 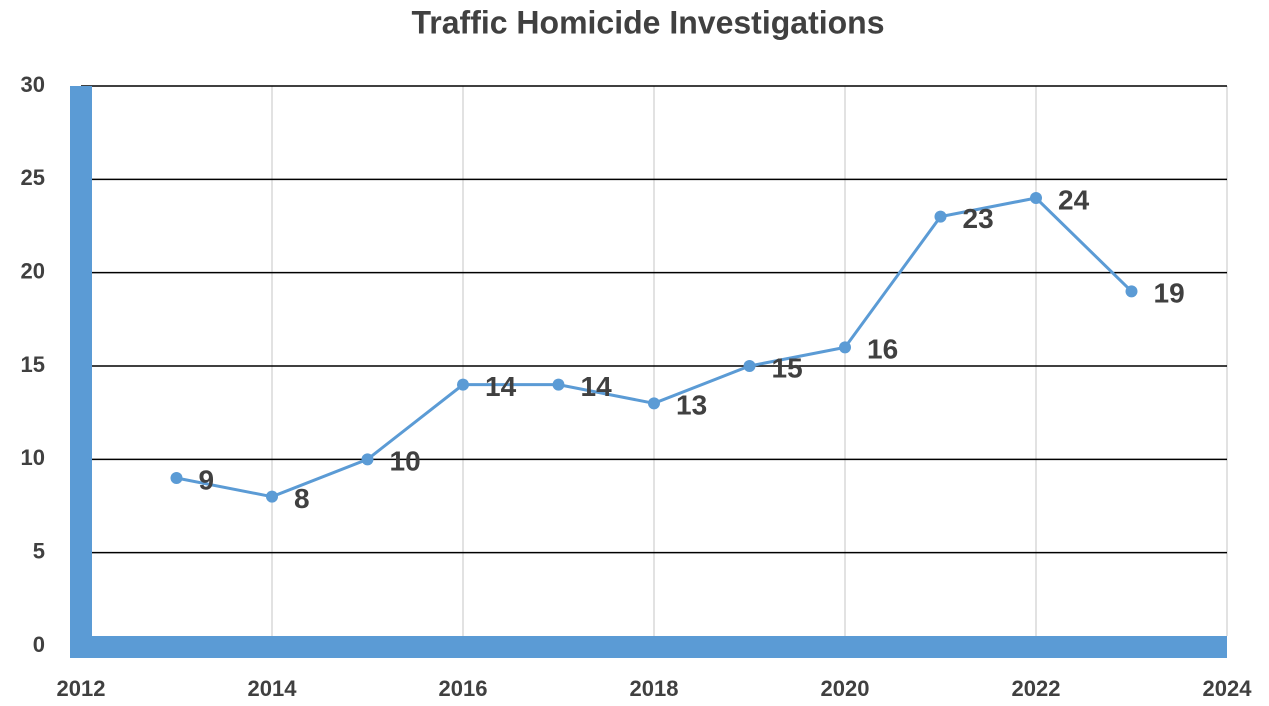 What do you see at coordinates (978, 218) in the screenshot?
I see `value-label: 23` at bounding box center [978, 218].